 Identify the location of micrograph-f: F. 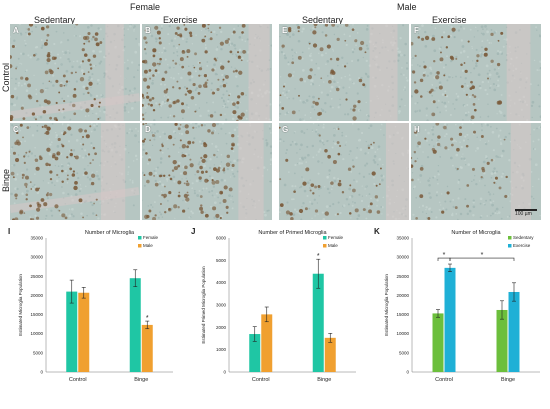
(476, 72).